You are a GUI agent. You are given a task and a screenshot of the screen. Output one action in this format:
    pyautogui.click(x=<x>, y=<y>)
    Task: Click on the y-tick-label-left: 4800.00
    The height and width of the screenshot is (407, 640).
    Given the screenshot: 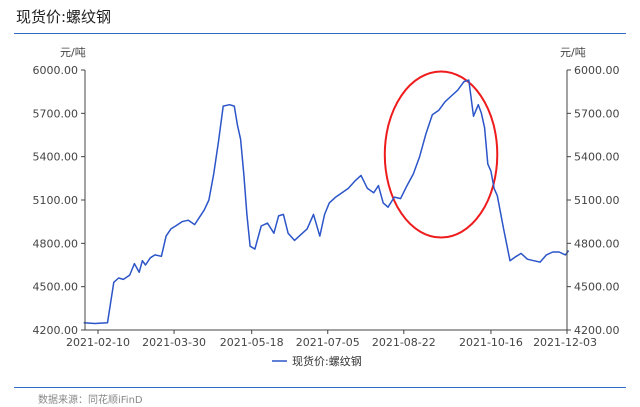 What is the action you would take?
    pyautogui.click(x=56, y=243)
    